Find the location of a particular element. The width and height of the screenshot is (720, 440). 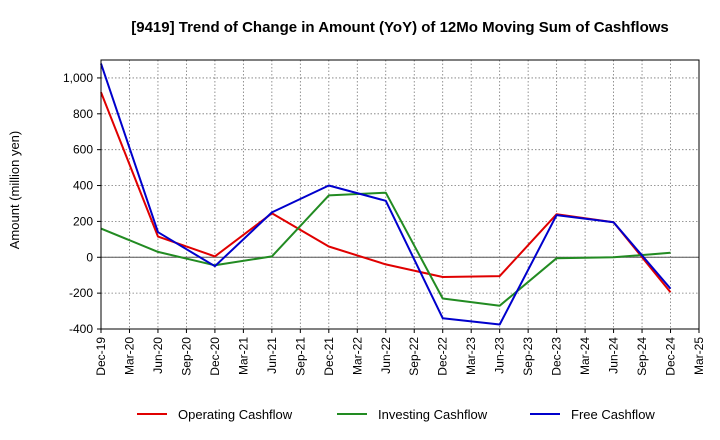

x-tick-label: Dec-20 is located at coordinates (215, 356).